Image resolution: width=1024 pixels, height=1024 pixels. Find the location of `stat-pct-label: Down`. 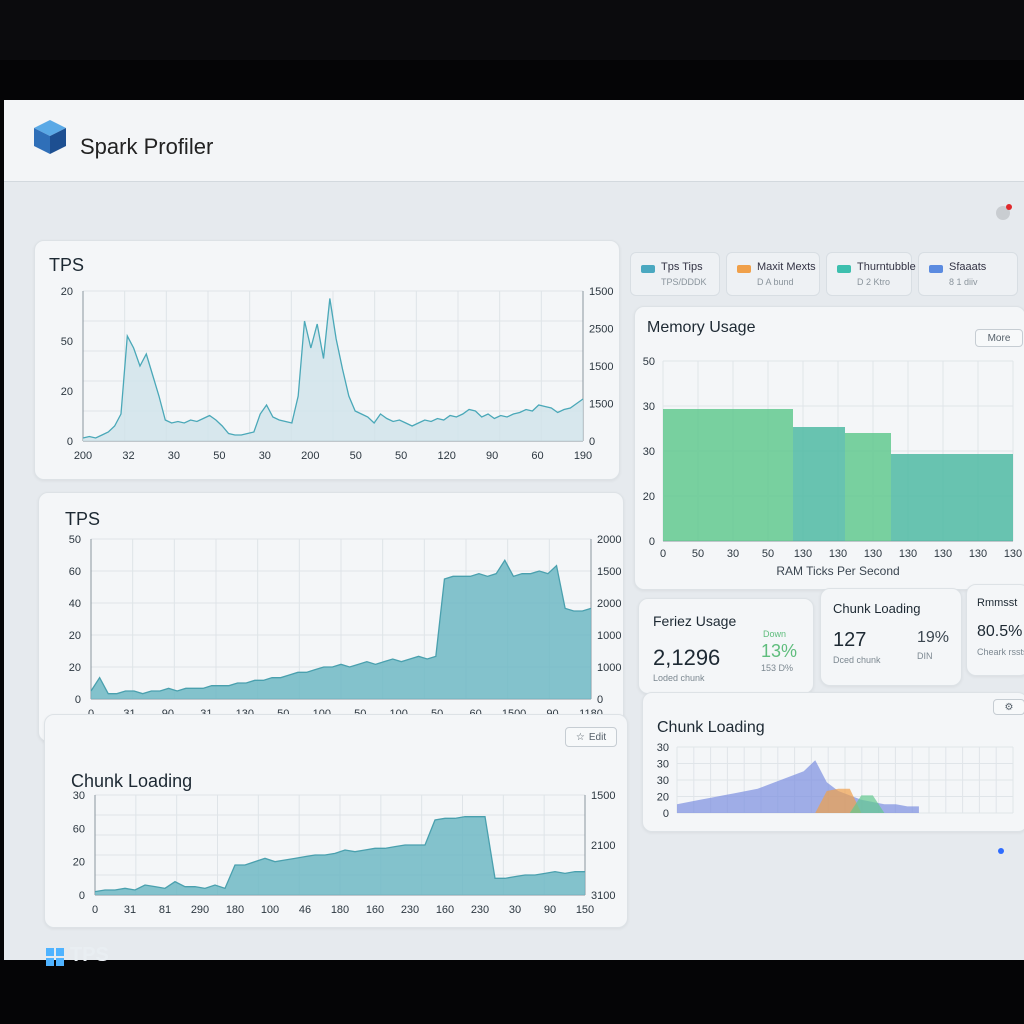

stat-pct-label: Down is located at coordinates (775, 634).